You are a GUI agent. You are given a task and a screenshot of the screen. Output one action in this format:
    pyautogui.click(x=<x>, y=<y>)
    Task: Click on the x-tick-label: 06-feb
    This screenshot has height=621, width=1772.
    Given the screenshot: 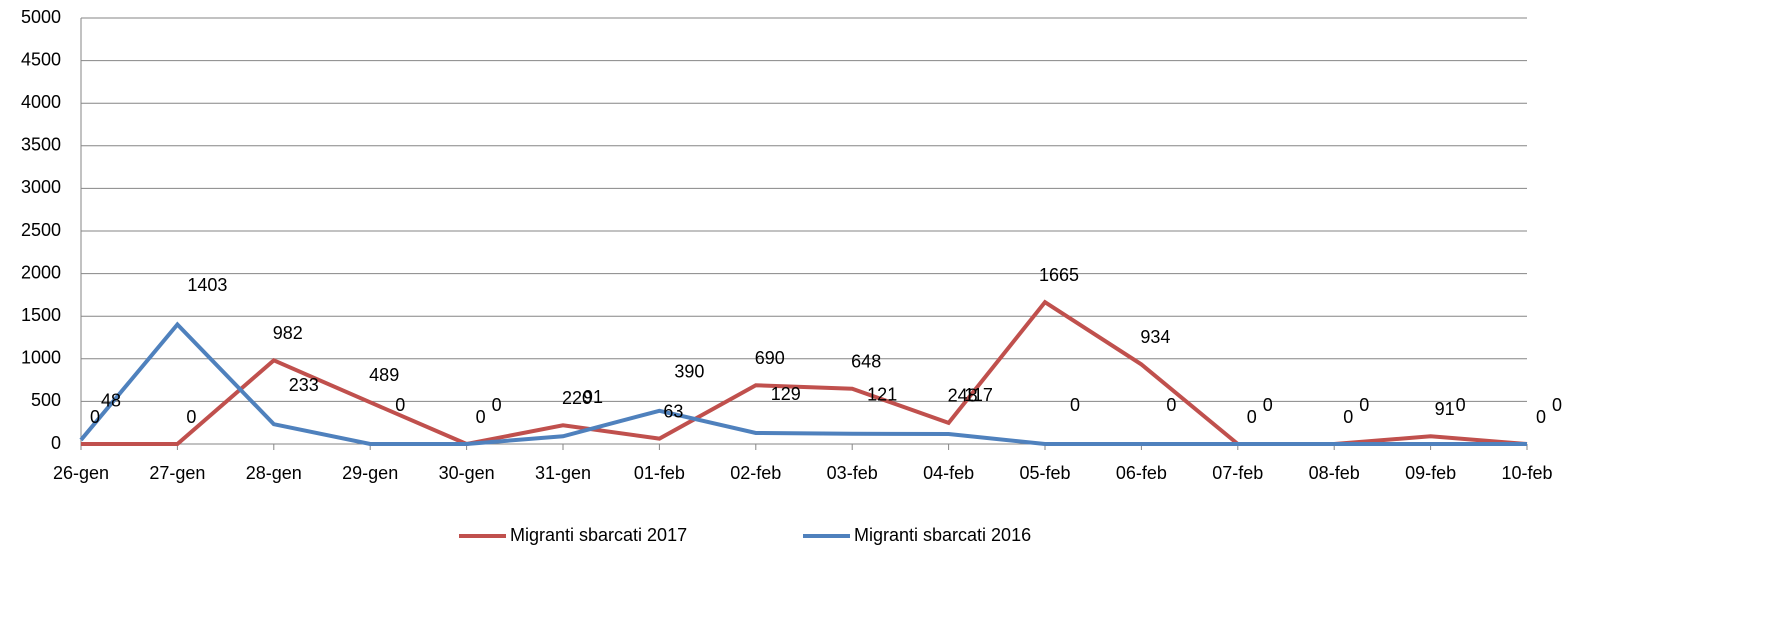 What is the action you would take?
    pyautogui.click(x=1141, y=473)
    